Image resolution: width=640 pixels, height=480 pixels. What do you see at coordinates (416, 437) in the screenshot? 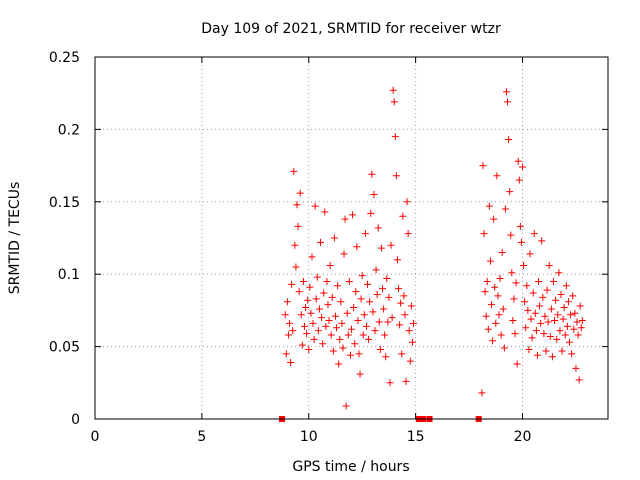
I see `x-tick-label: 15` at bounding box center [416, 437].